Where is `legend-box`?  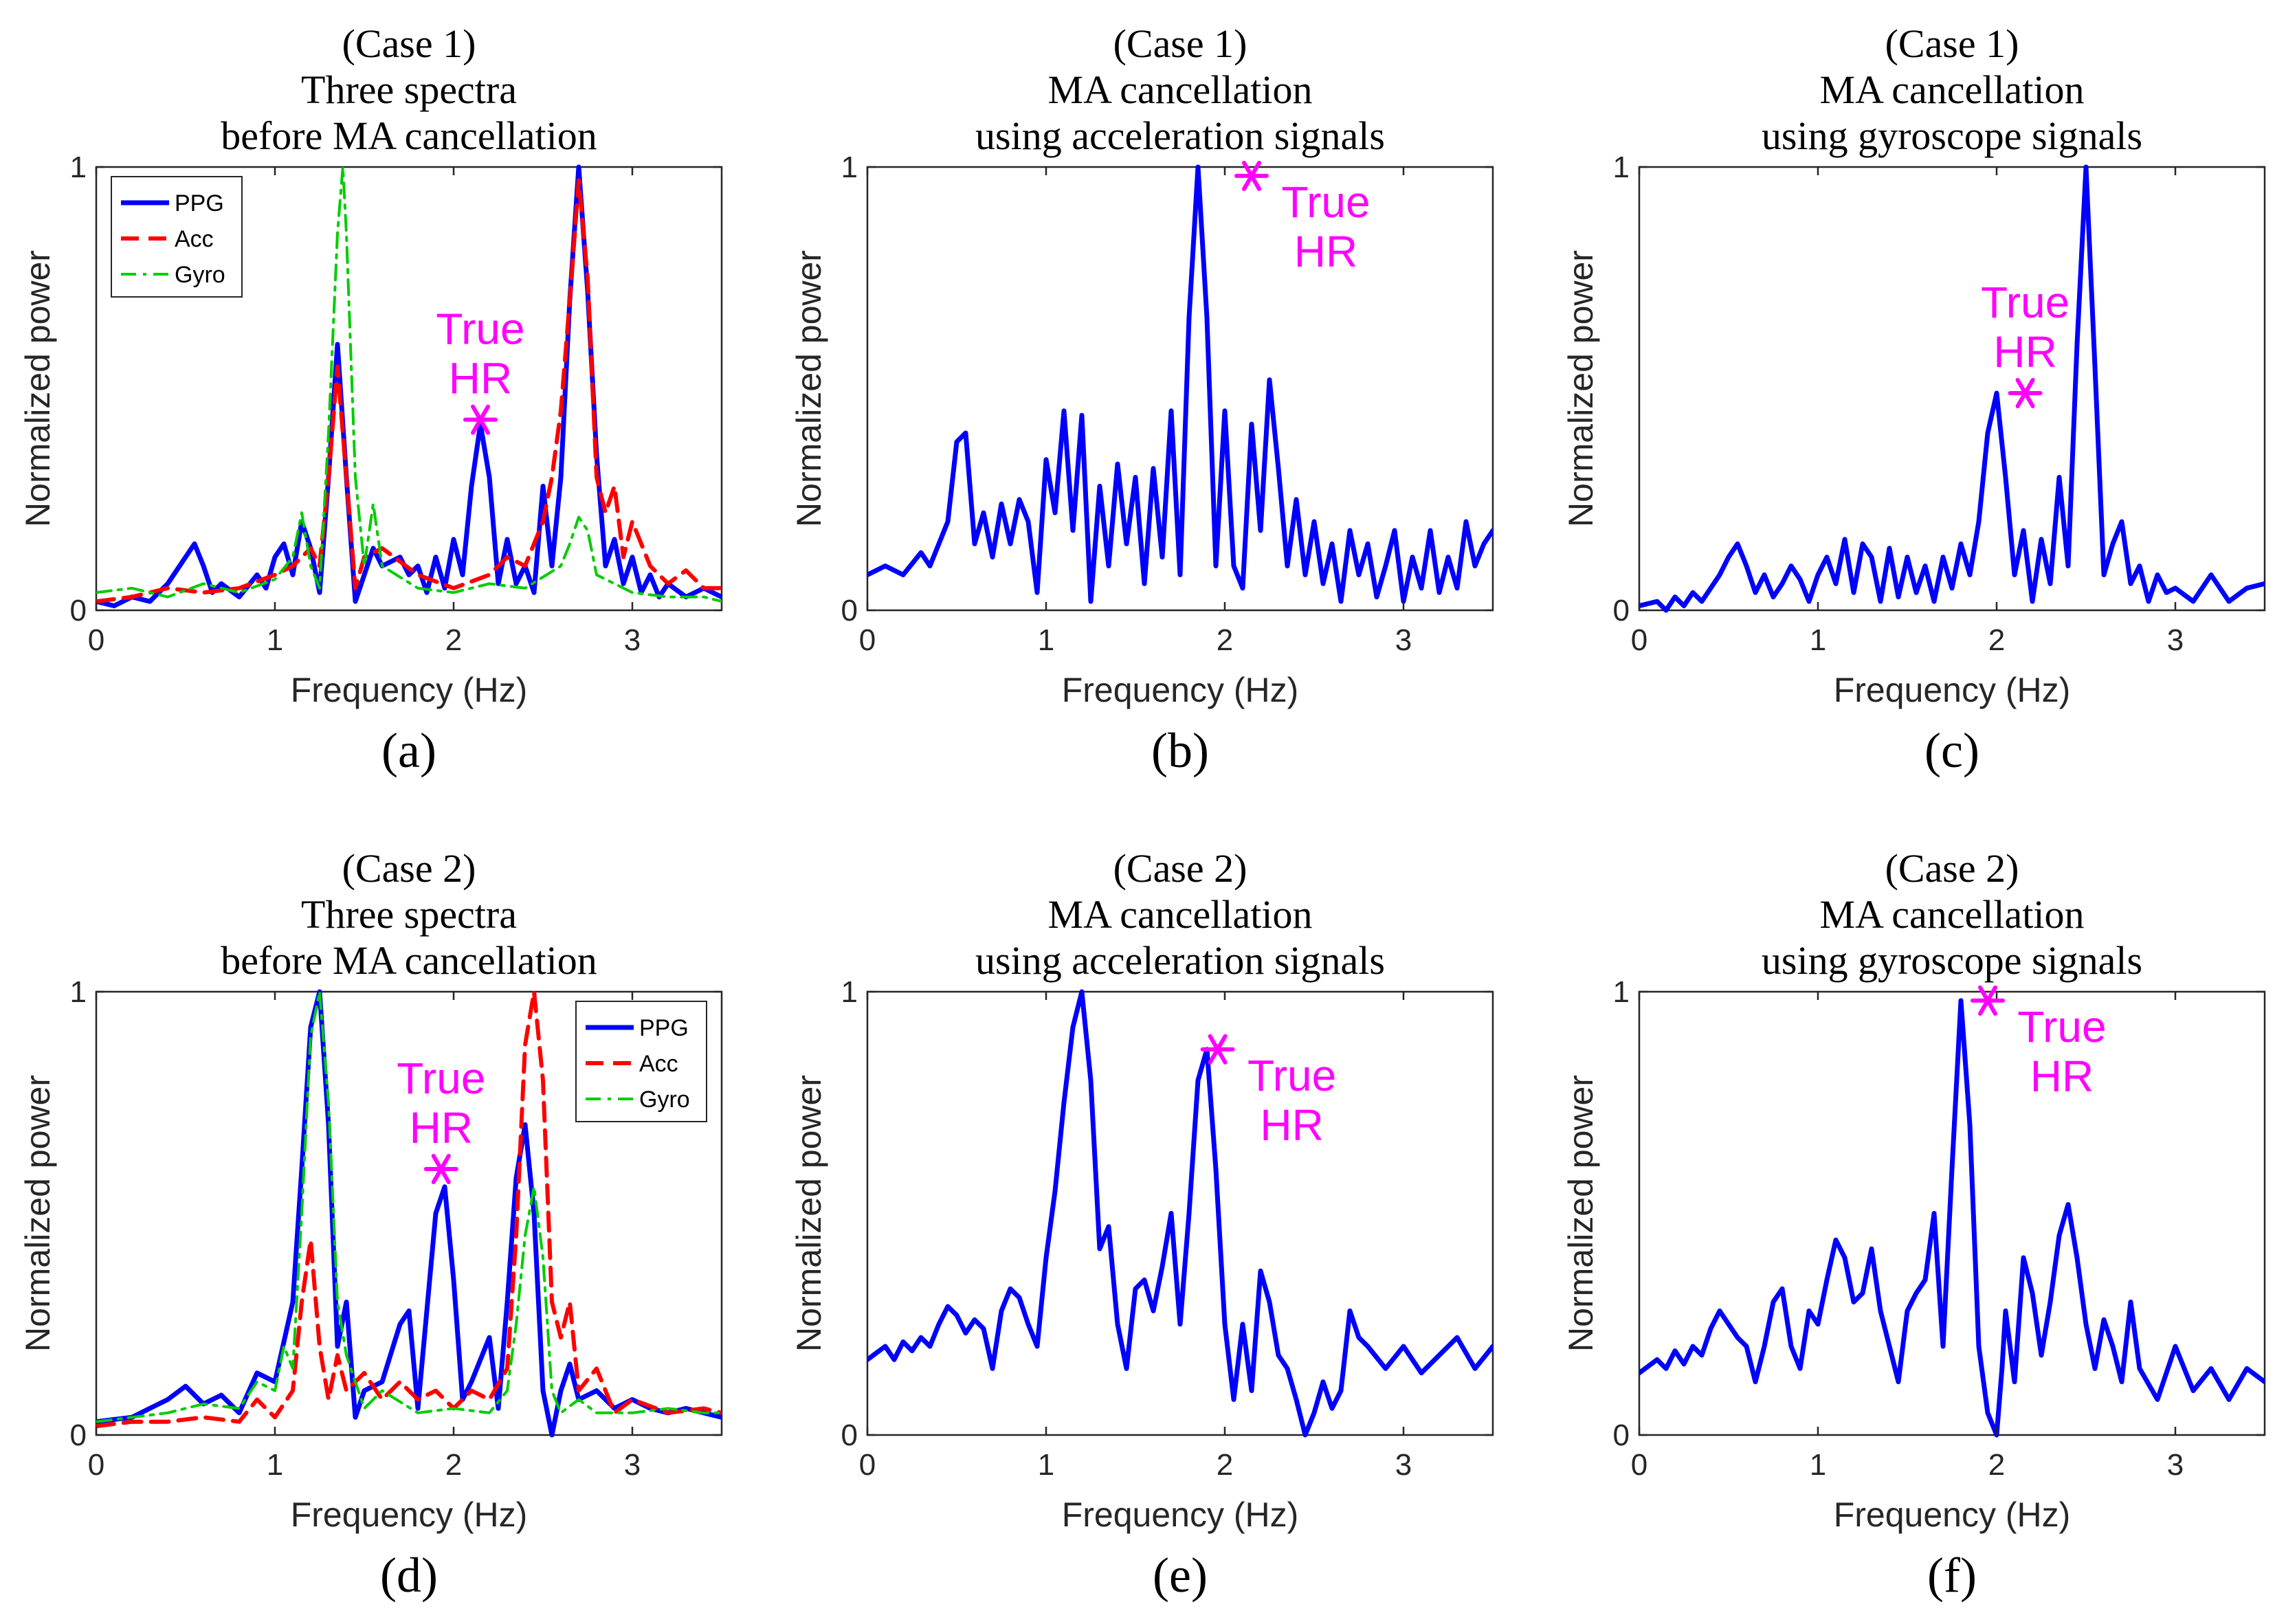 legend-box is located at coordinates (177, 237).